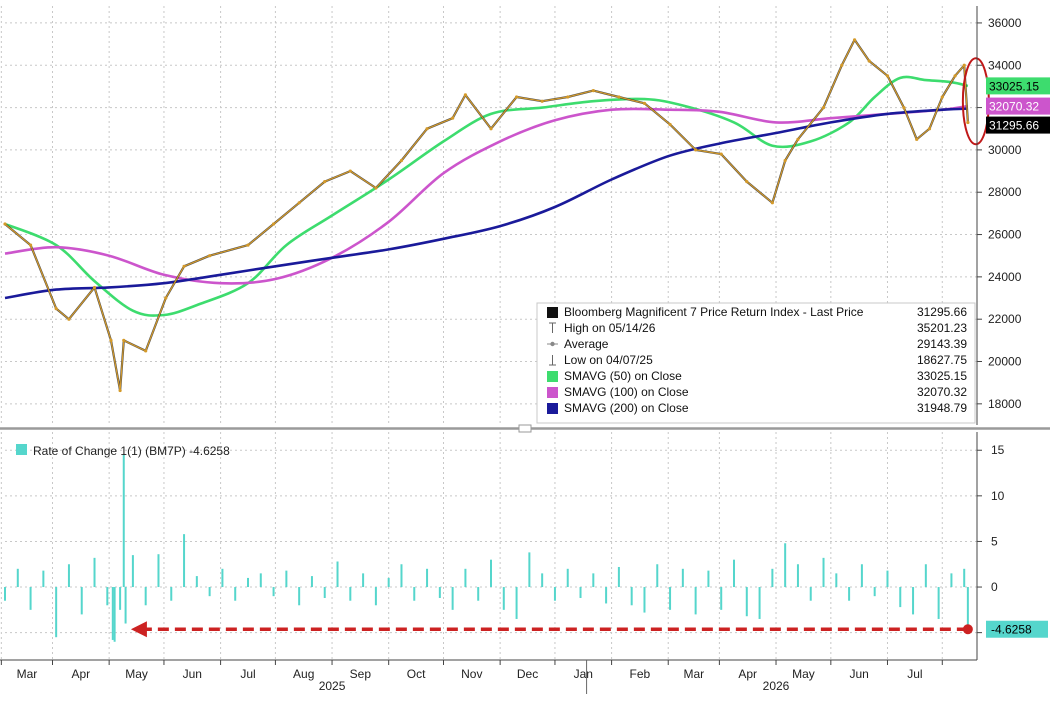 This screenshot has width=1050, height=701. What do you see at coordinates (1017, 629) in the screenshot?
I see `roc-value-tag-box` at bounding box center [1017, 629].